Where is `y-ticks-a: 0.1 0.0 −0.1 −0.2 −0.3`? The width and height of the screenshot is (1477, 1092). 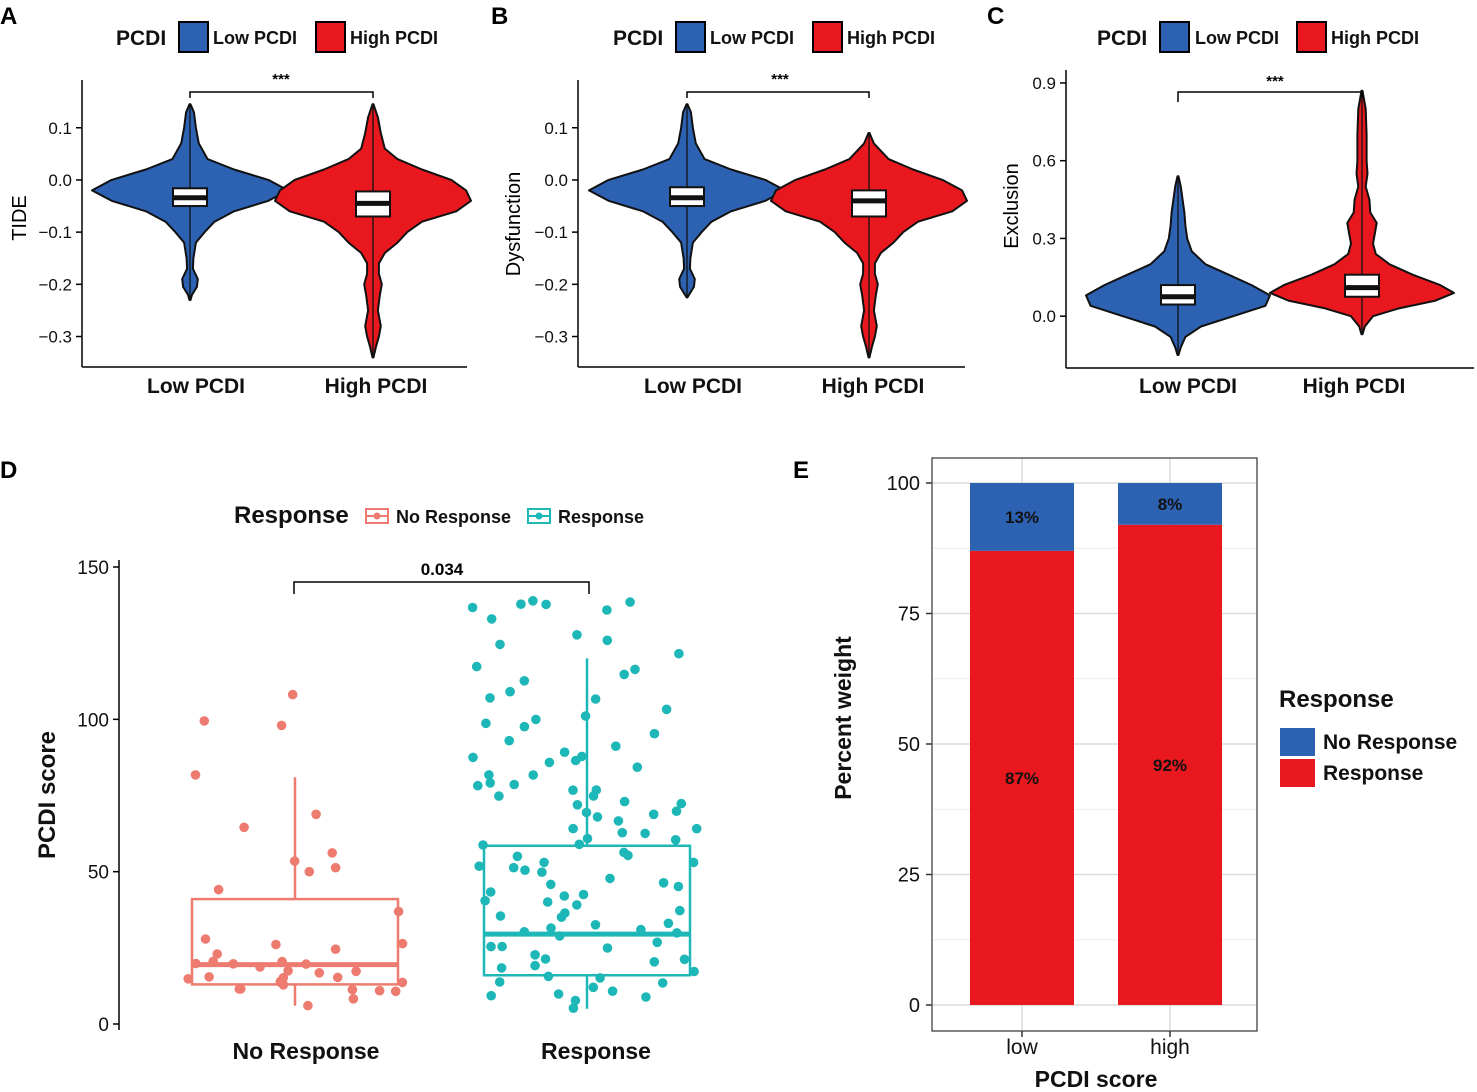
y-ticks-a: 0.1 0.0 −0.1 −0.2 −0.3 is located at coordinates (60, 233).